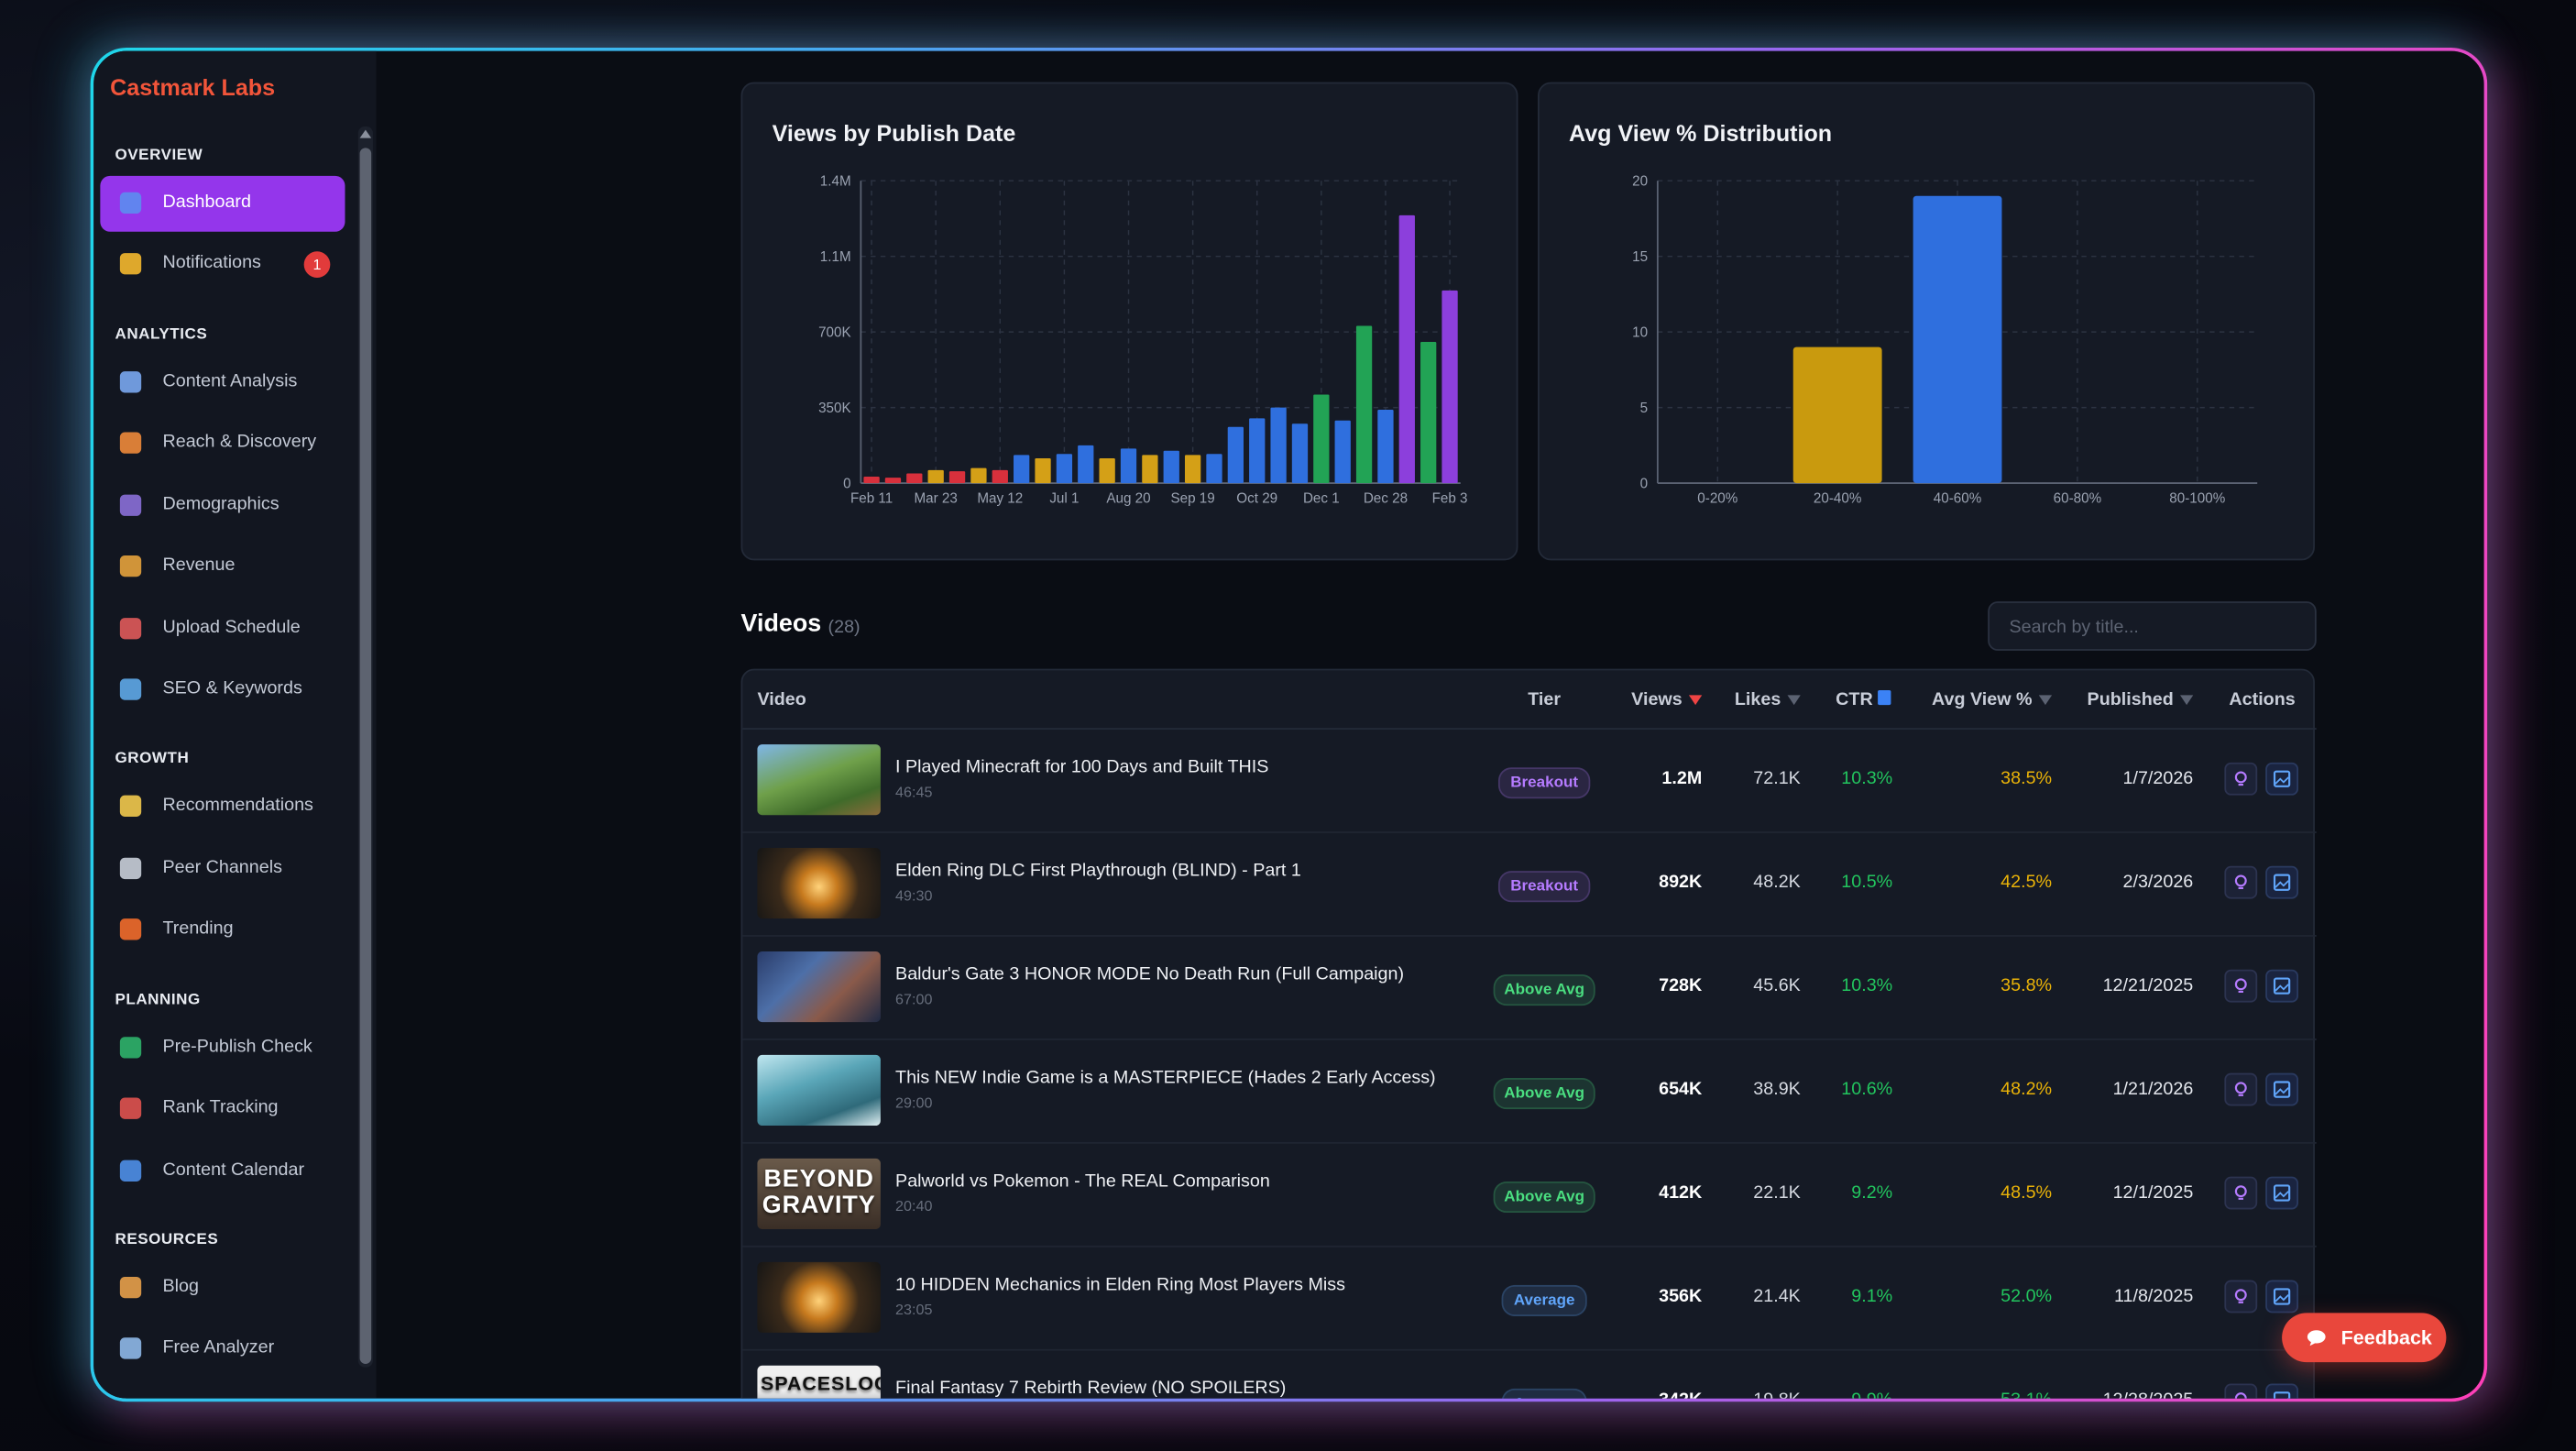 Image resolution: width=2576 pixels, height=1451 pixels. Describe the element at coordinates (1777, 882) in the screenshot. I see `likes-cell: 48.2K` at that location.